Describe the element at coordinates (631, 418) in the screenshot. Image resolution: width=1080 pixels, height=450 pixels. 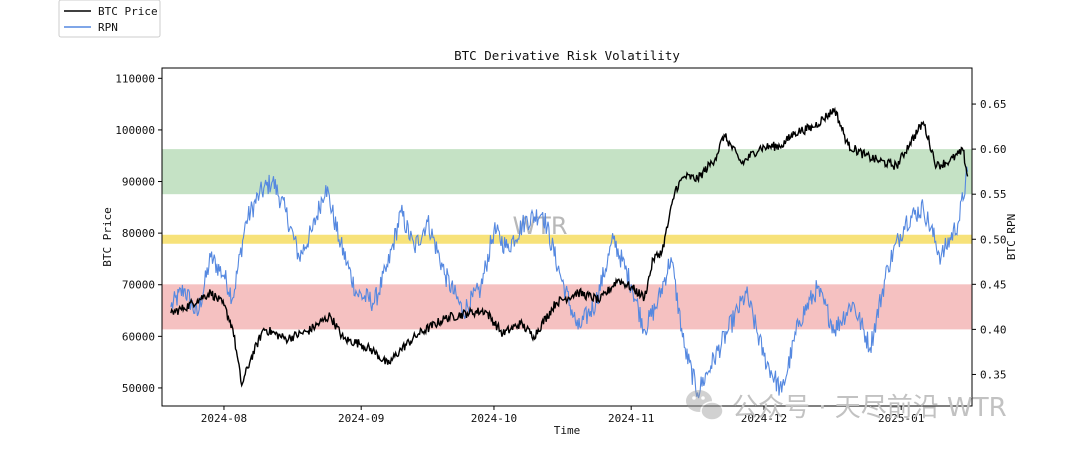
I see `x-tick-label: 2024-11` at that location.